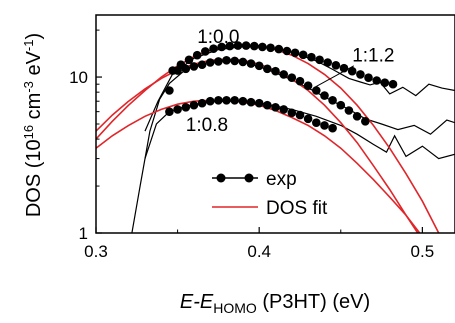 This screenshot has height=323, width=455. What do you see at coordinates (207, 125) in the screenshot?
I see `ratio-annotation: 1:0.8` at bounding box center [207, 125].